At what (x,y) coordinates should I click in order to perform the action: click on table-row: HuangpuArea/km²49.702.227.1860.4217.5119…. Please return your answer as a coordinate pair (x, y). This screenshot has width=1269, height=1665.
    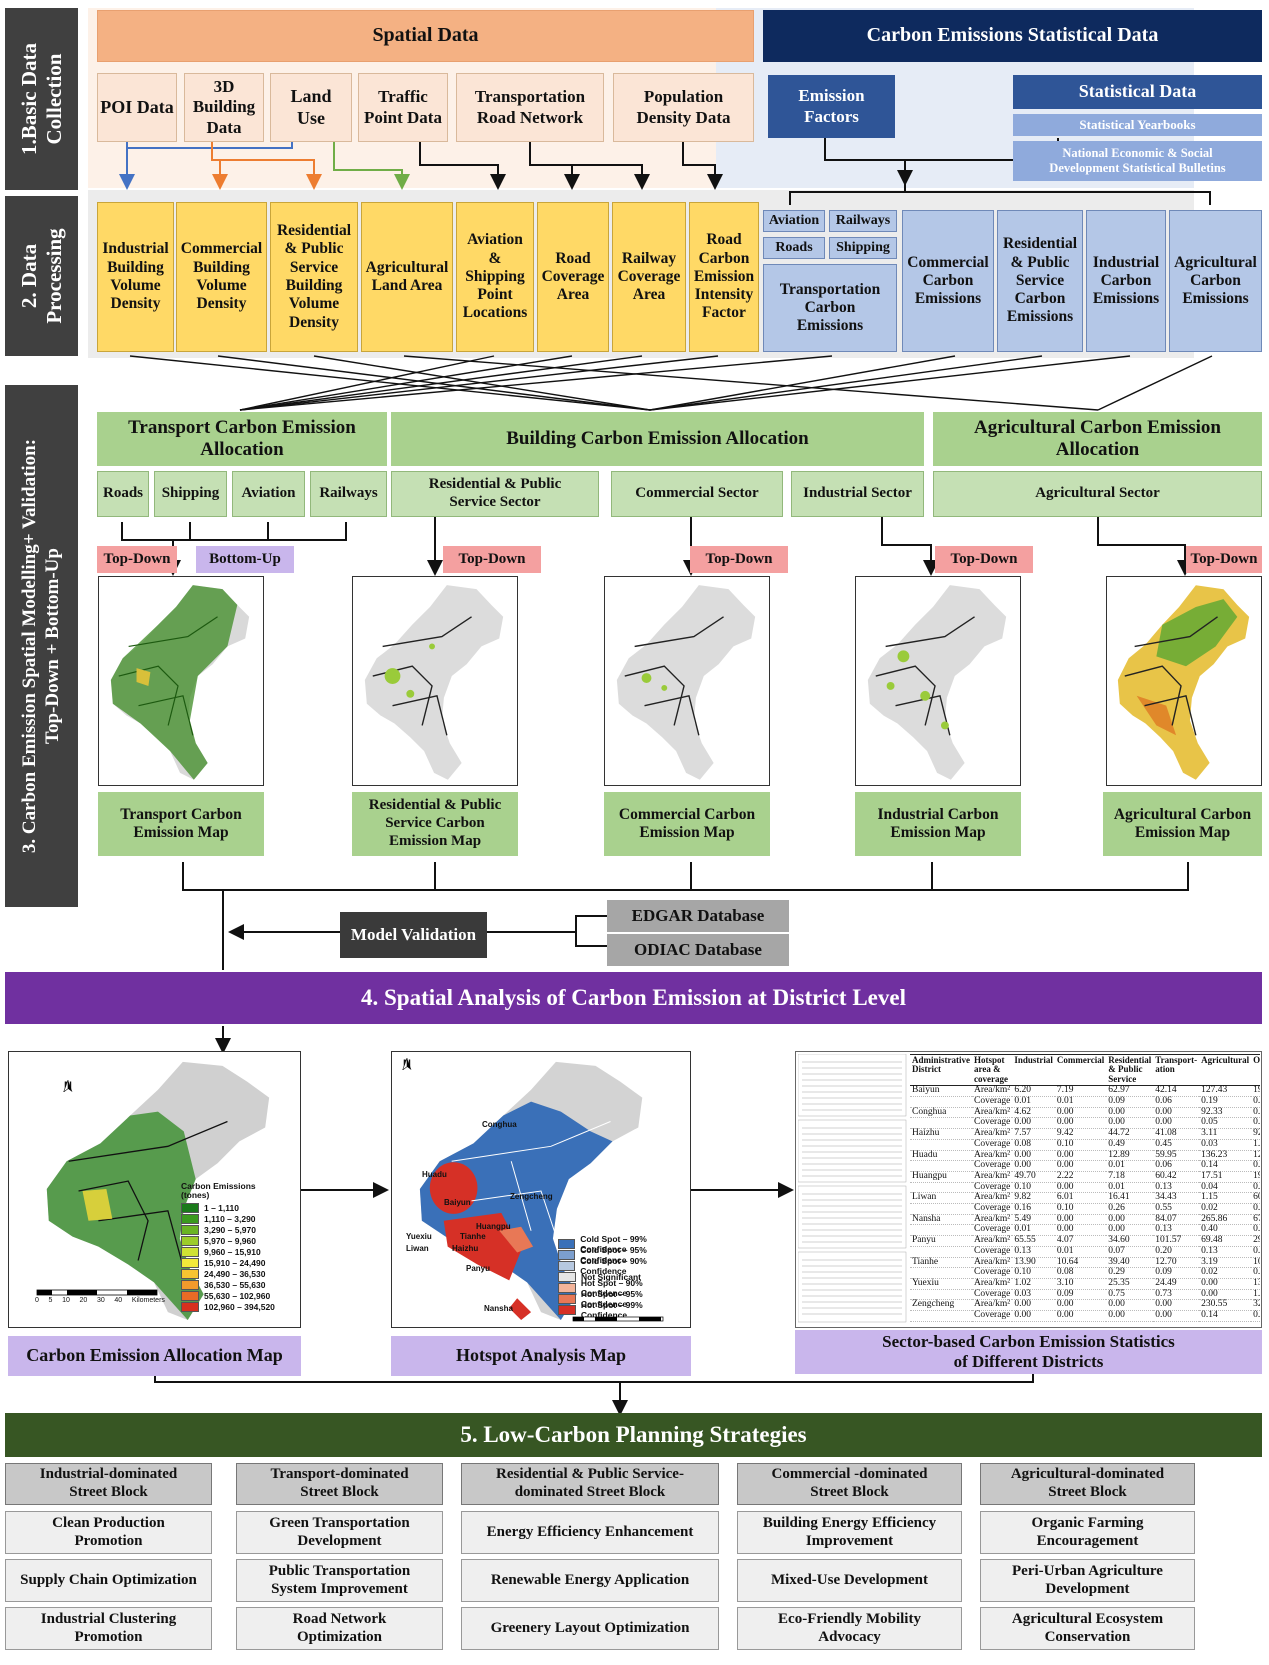
    Looking at the image, I should click on (1085, 1176).